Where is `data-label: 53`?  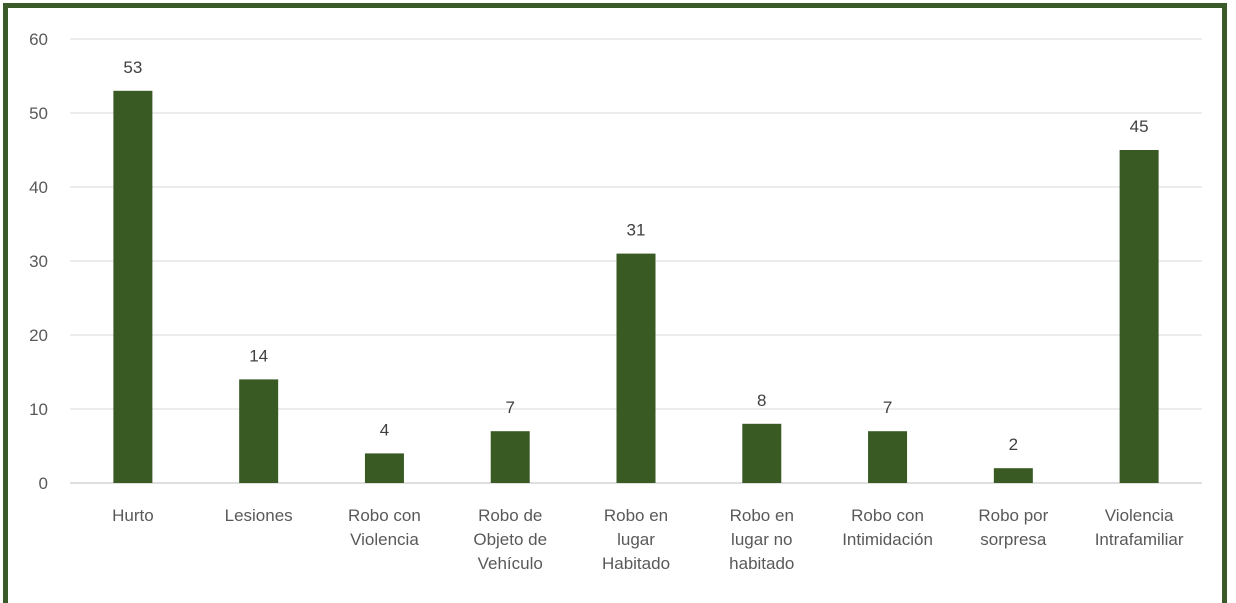
data-label: 53 is located at coordinates (132, 67).